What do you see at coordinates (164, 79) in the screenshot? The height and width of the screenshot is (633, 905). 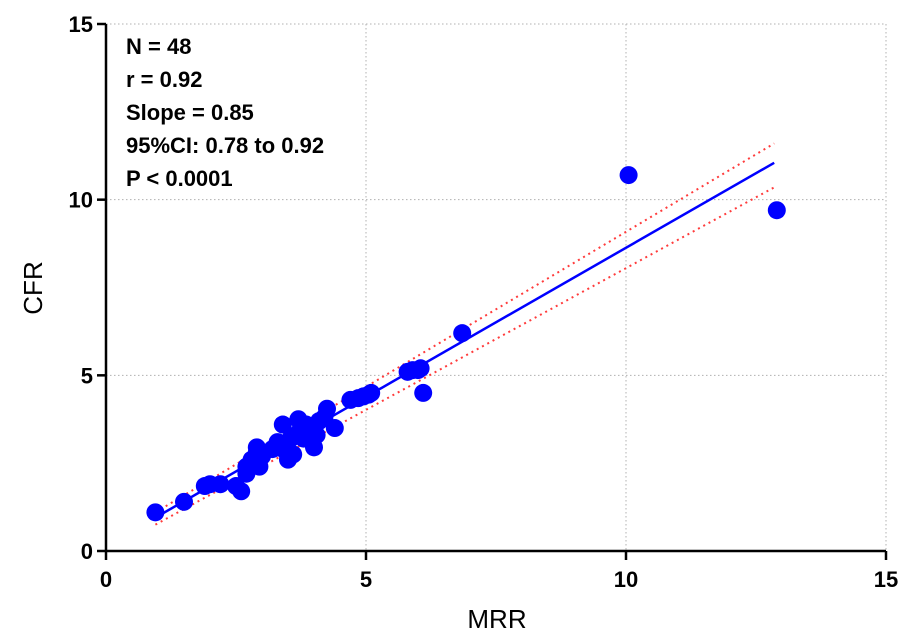 I see `stats-line: r = 0.92` at bounding box center [164, 79].